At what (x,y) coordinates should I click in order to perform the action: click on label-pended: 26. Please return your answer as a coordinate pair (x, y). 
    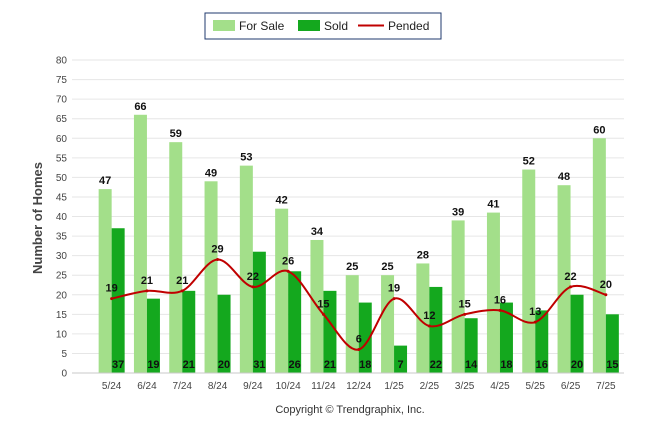
    Looking at the image, I should click on (288, 261).